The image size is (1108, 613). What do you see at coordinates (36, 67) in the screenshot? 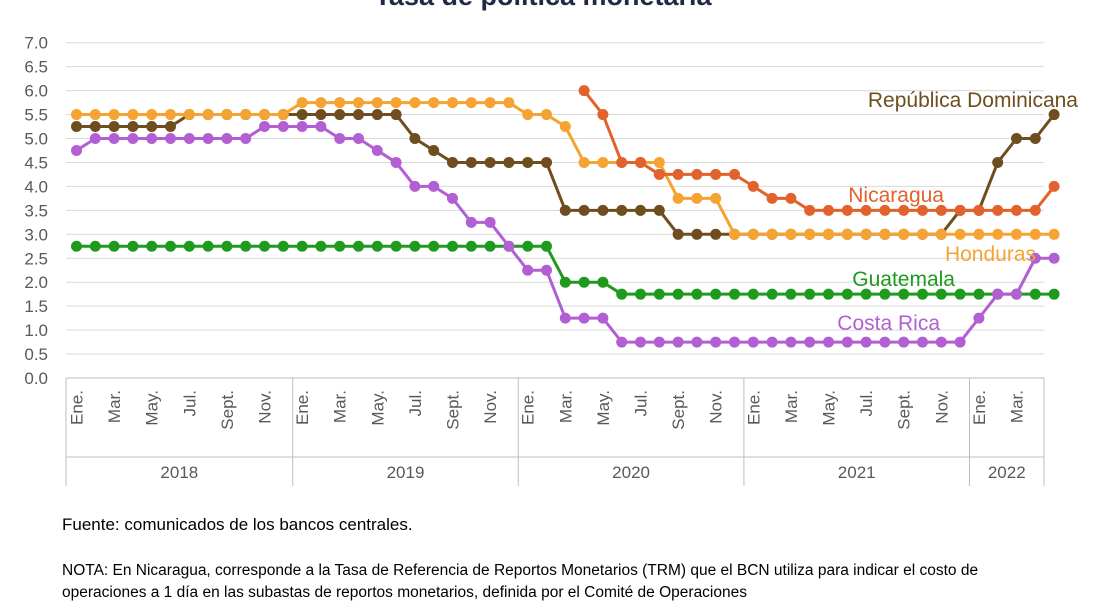
I see `y-tick-label: 6.5` at bounding box center [36, 67].